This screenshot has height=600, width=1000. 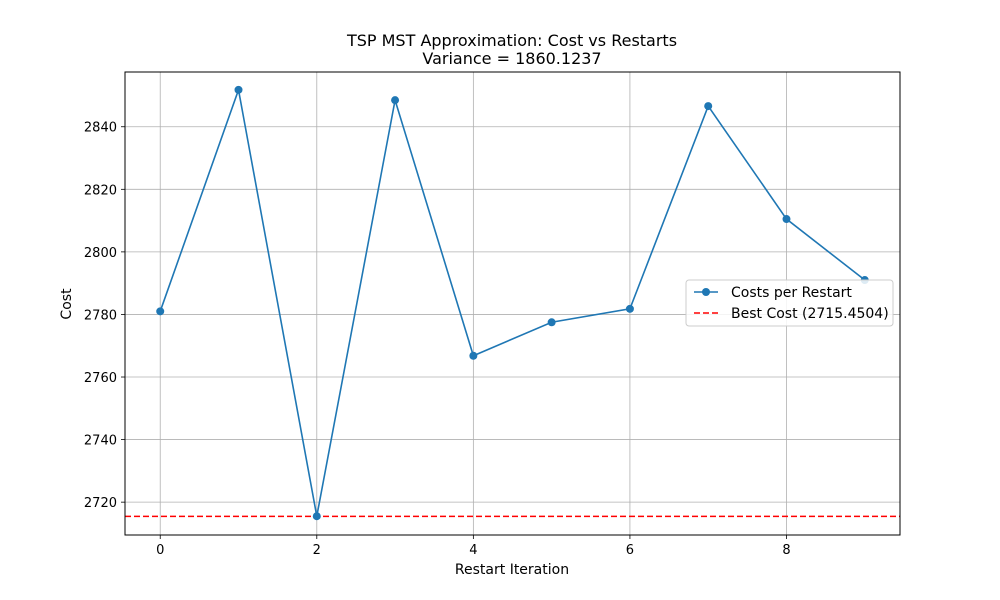 What do you see at coordinates (810, 314) in the screenshot?
I see `legend-label-best: Best Cost (2715.4504)` at bounding box center [810, 314].